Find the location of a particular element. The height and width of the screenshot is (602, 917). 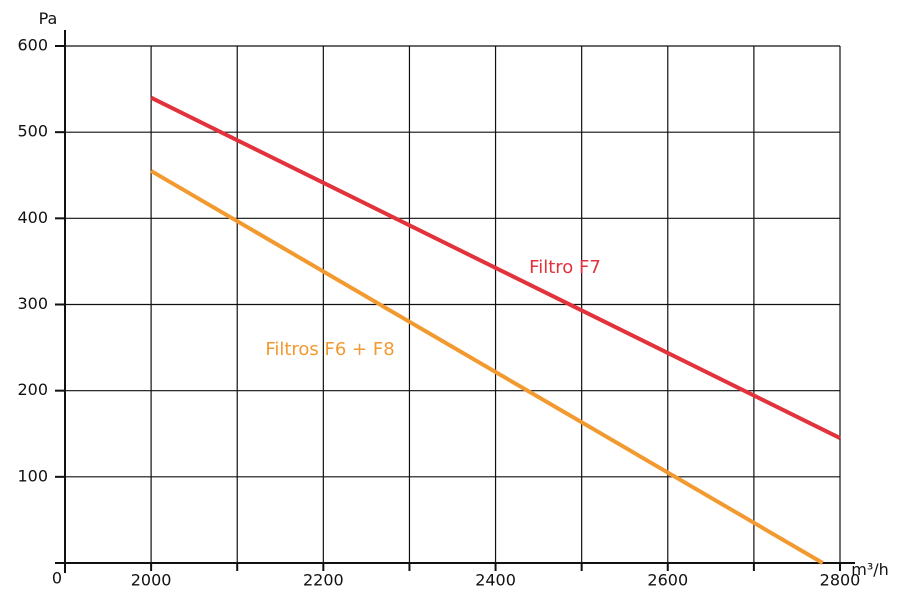

x-tick-label: 2600 is located at coordinates (667, 580).